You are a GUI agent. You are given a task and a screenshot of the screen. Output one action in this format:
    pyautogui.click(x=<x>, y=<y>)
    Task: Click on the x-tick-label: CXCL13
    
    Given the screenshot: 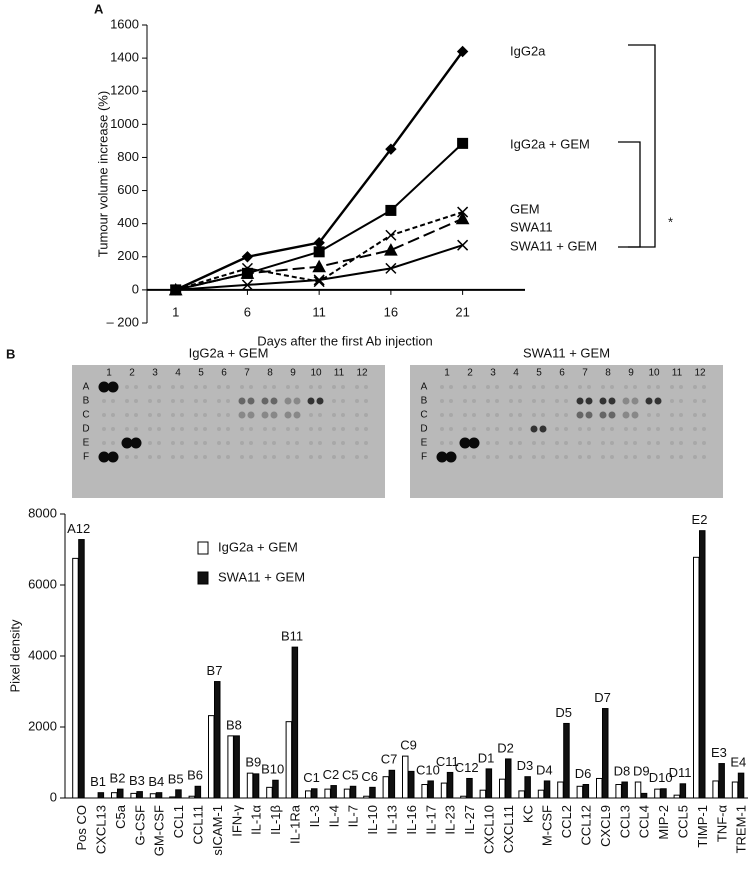 What is the action you would take?
    pyautogui.click(x=101, y=829)
    